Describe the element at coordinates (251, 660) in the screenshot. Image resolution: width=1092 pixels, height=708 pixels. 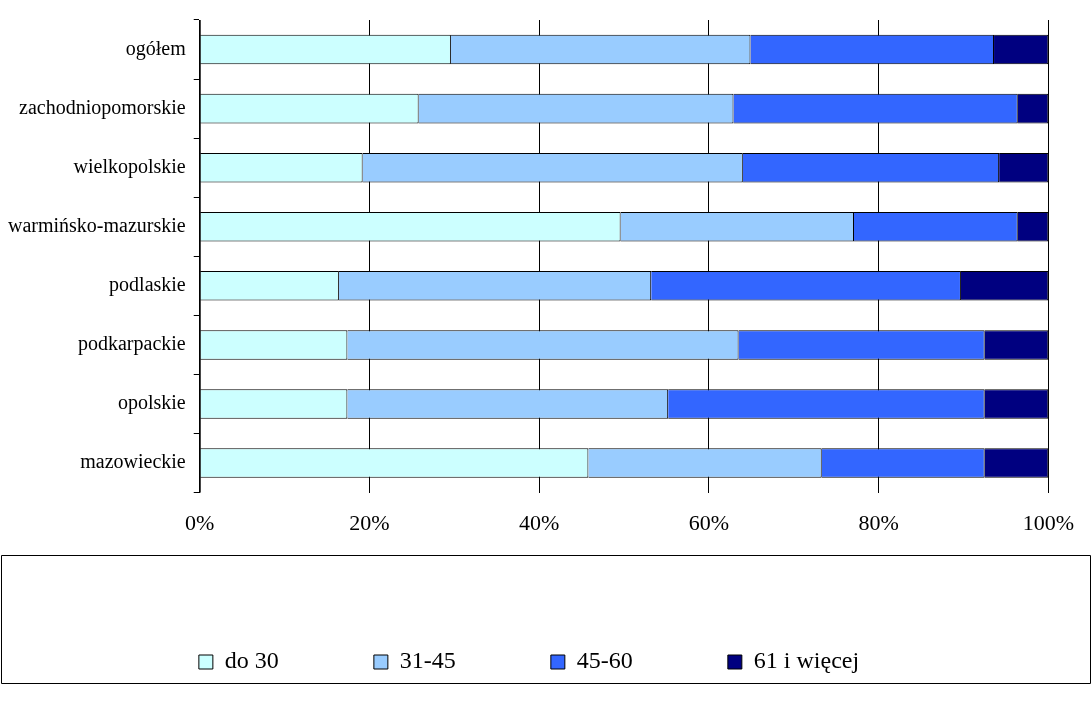
I see `legend-label: do 30` at that location.